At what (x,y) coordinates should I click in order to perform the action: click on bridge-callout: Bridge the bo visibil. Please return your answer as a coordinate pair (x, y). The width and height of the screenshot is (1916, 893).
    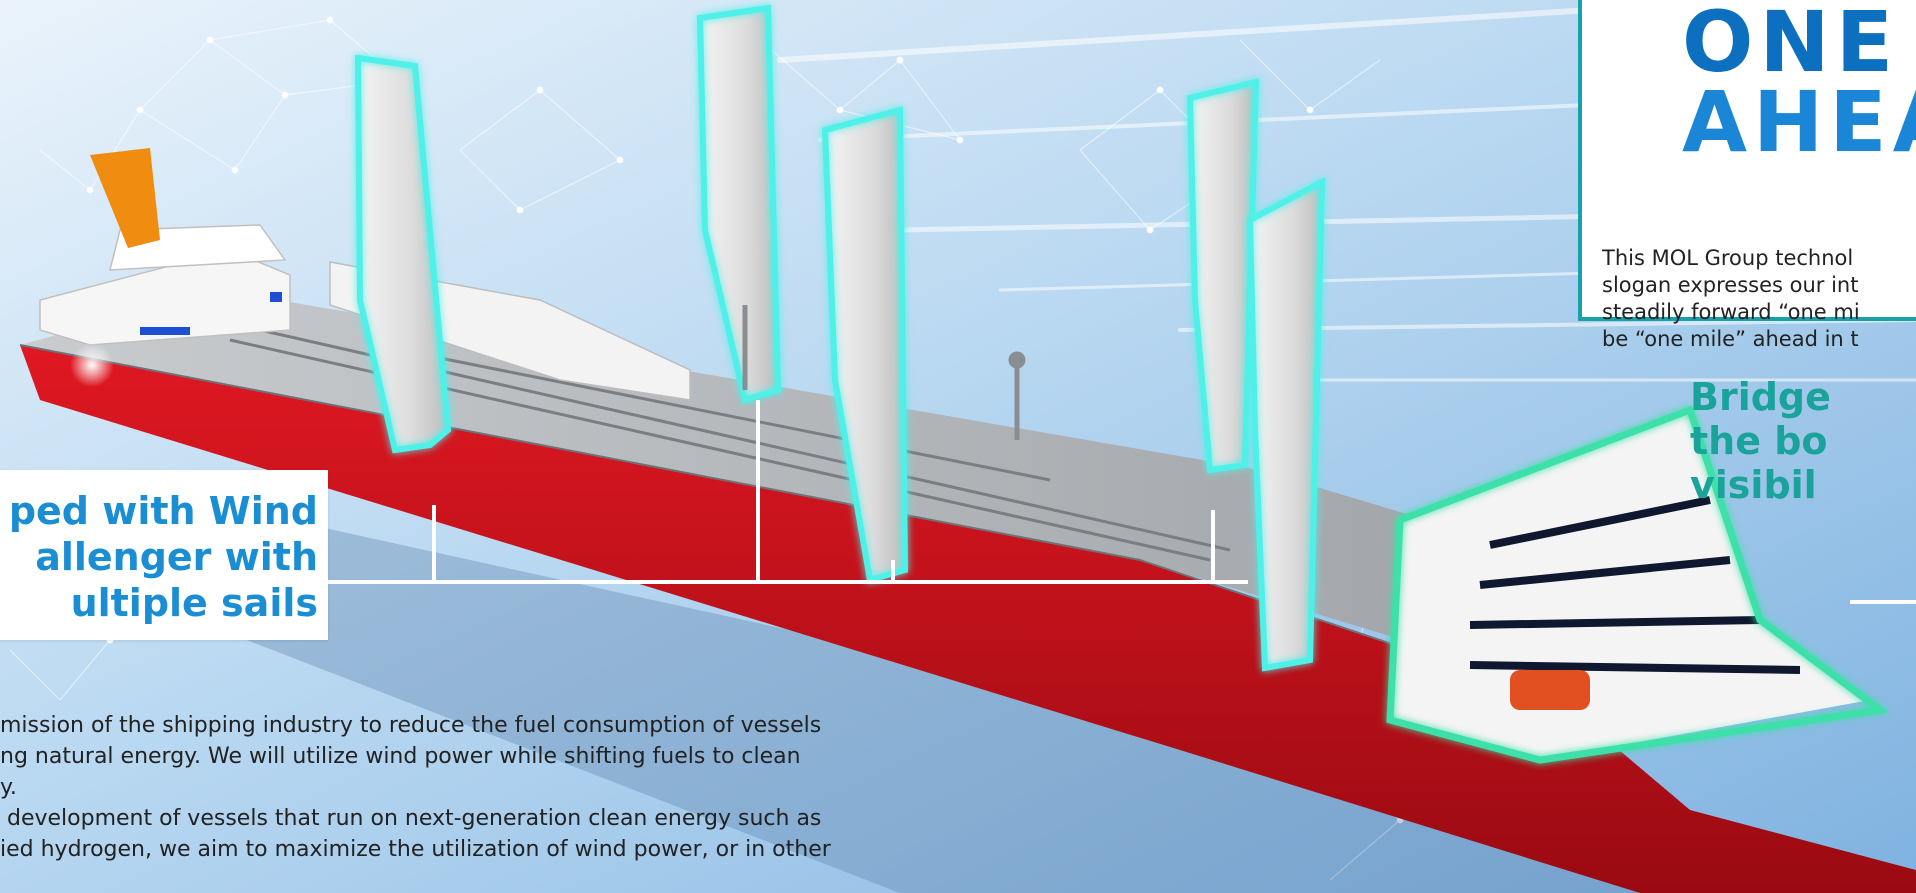
    Looking at the image, I should click on (1803, 441).